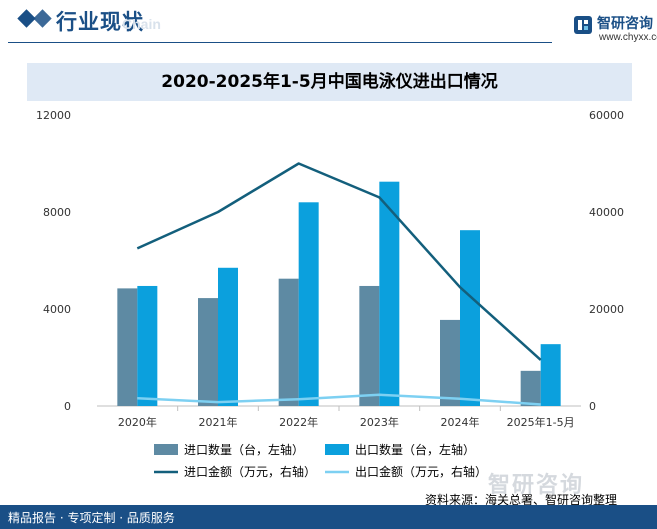 This screenshot has height=529, width=657. What do you see at coordinates (606, 212) in the screenshot?
I see `right-y-tick-label: 40000` at bounding box center [606, 212].